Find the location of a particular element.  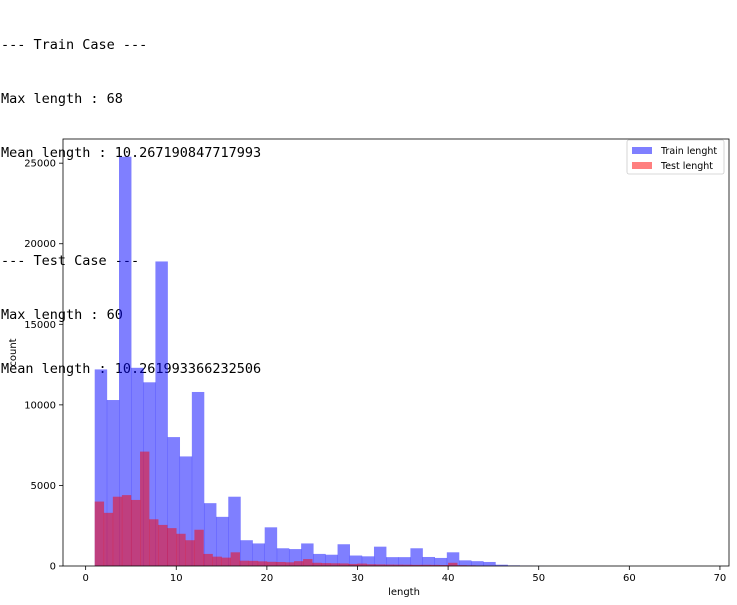

legend-label-train: Train lenght is located at coordinates (688, 151).